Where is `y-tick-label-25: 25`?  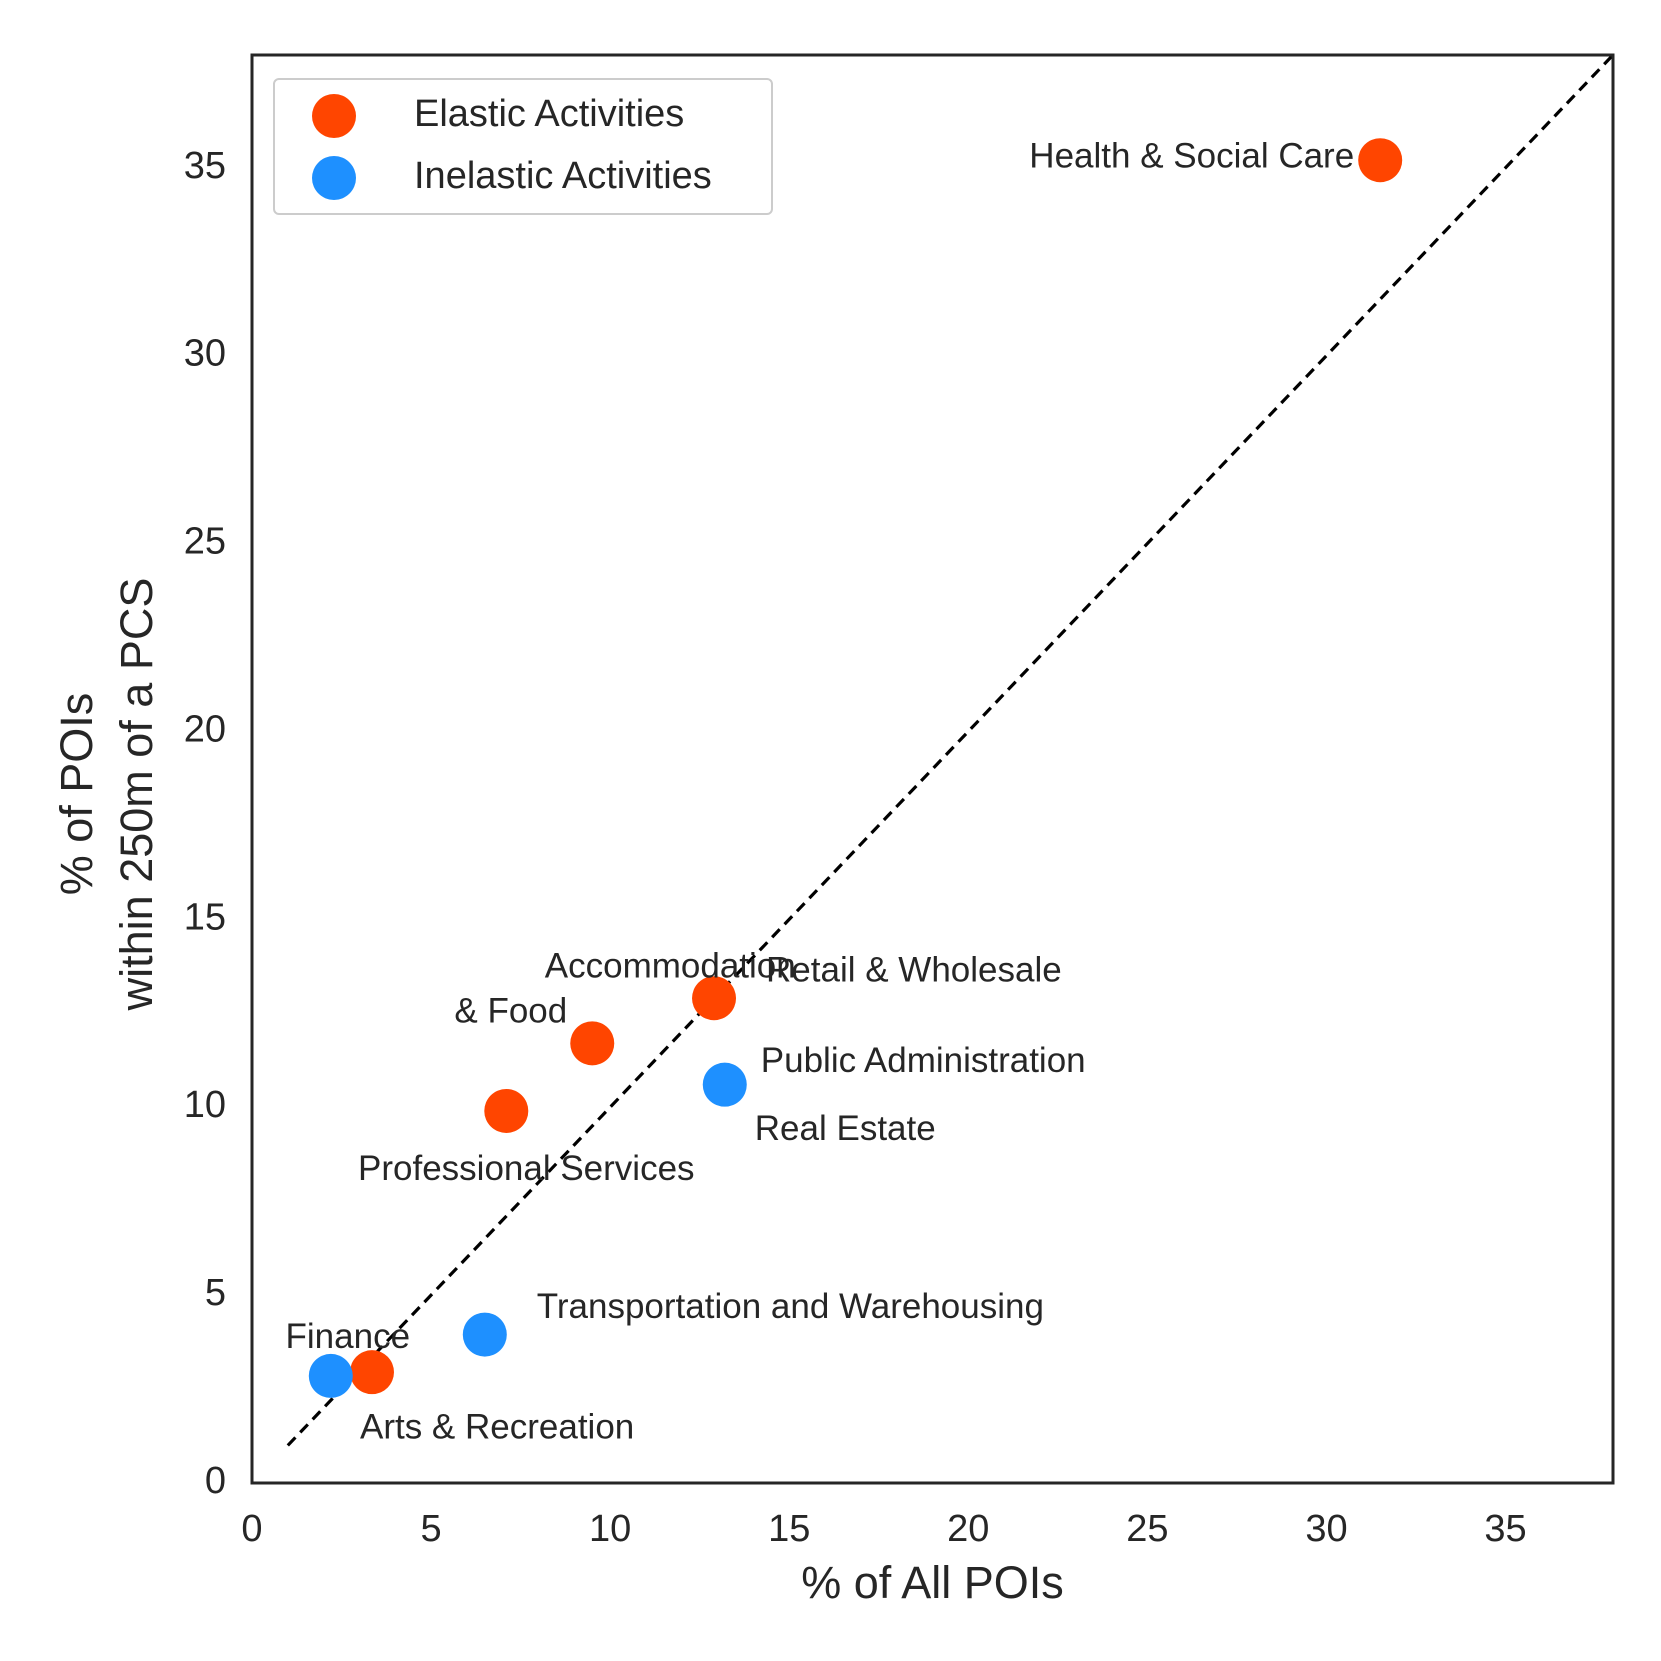
y-tick-label-25: 25 is located at coordinates (205, 542).